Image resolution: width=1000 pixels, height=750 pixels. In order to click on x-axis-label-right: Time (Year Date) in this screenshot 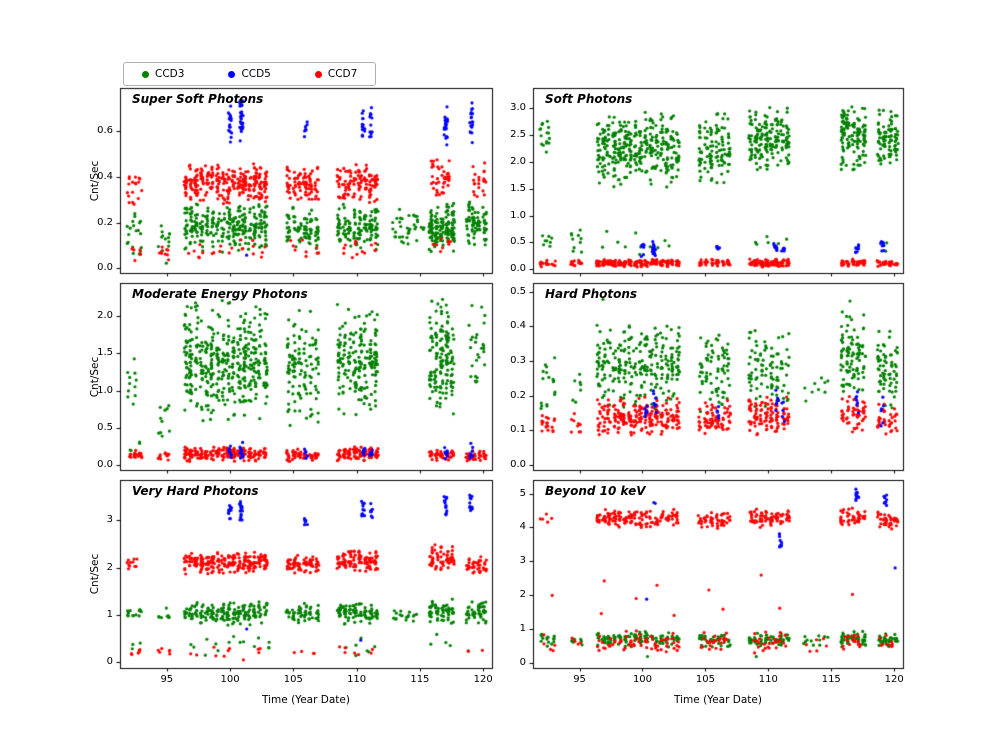, I will do `click(718, 700)`.